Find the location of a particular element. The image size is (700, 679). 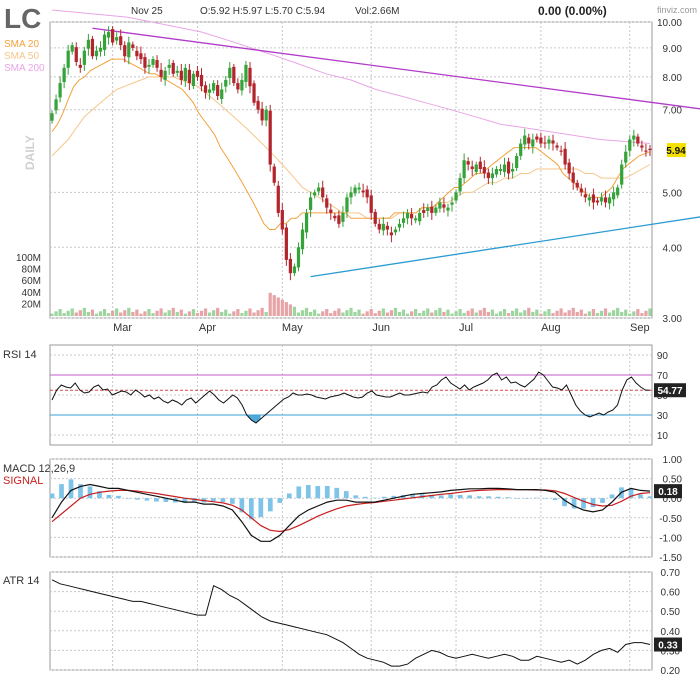

month-label: May is located at coordinates (292, 328).